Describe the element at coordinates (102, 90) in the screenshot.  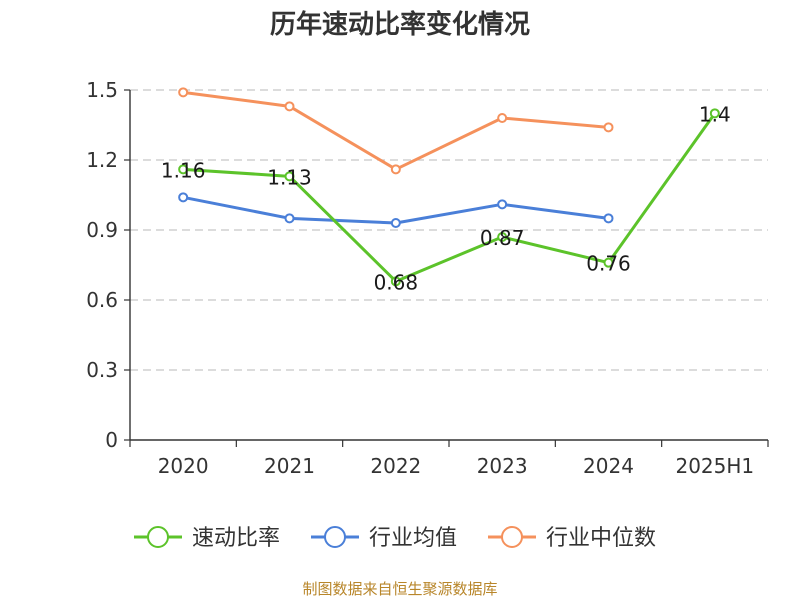
I see `y-tick-label: 1.5` at that location.